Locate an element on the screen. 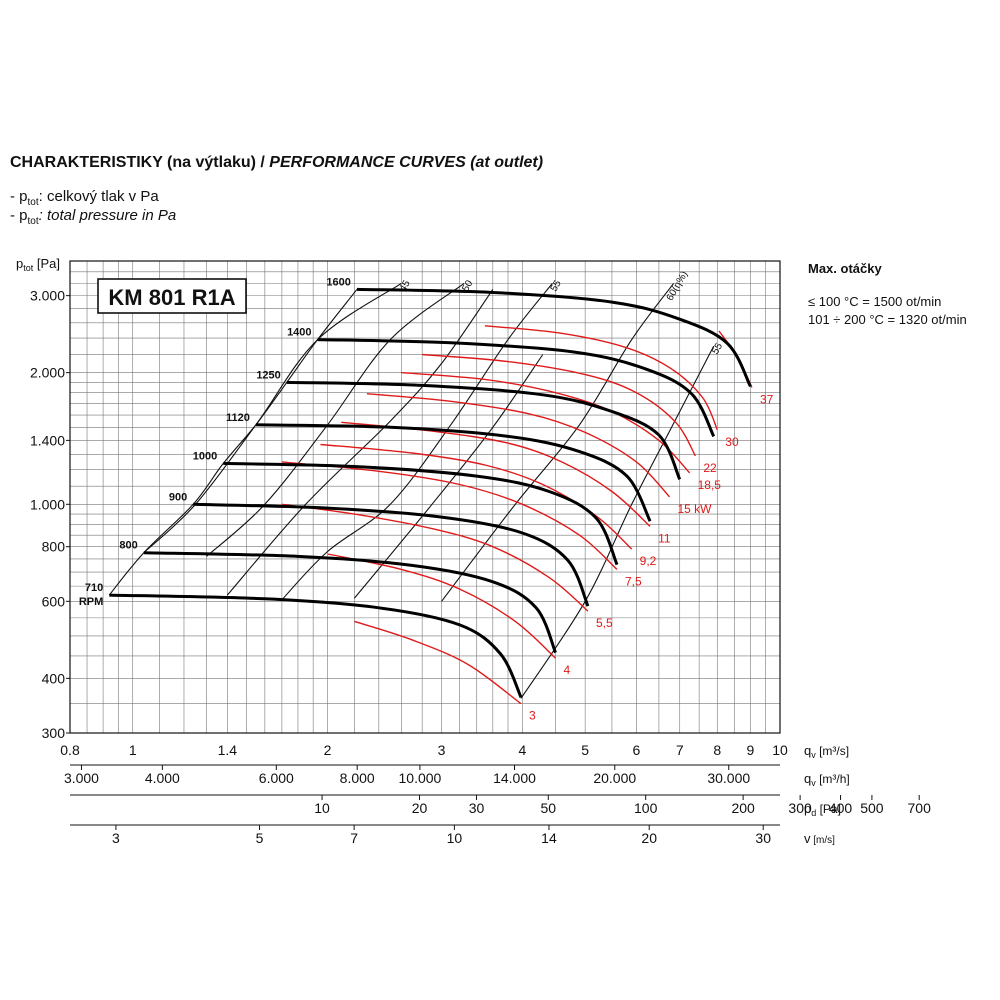 This screenshot has height=1000, width=1000. x-axis-label: pd [Pa] is located at coordinates (822, 809).